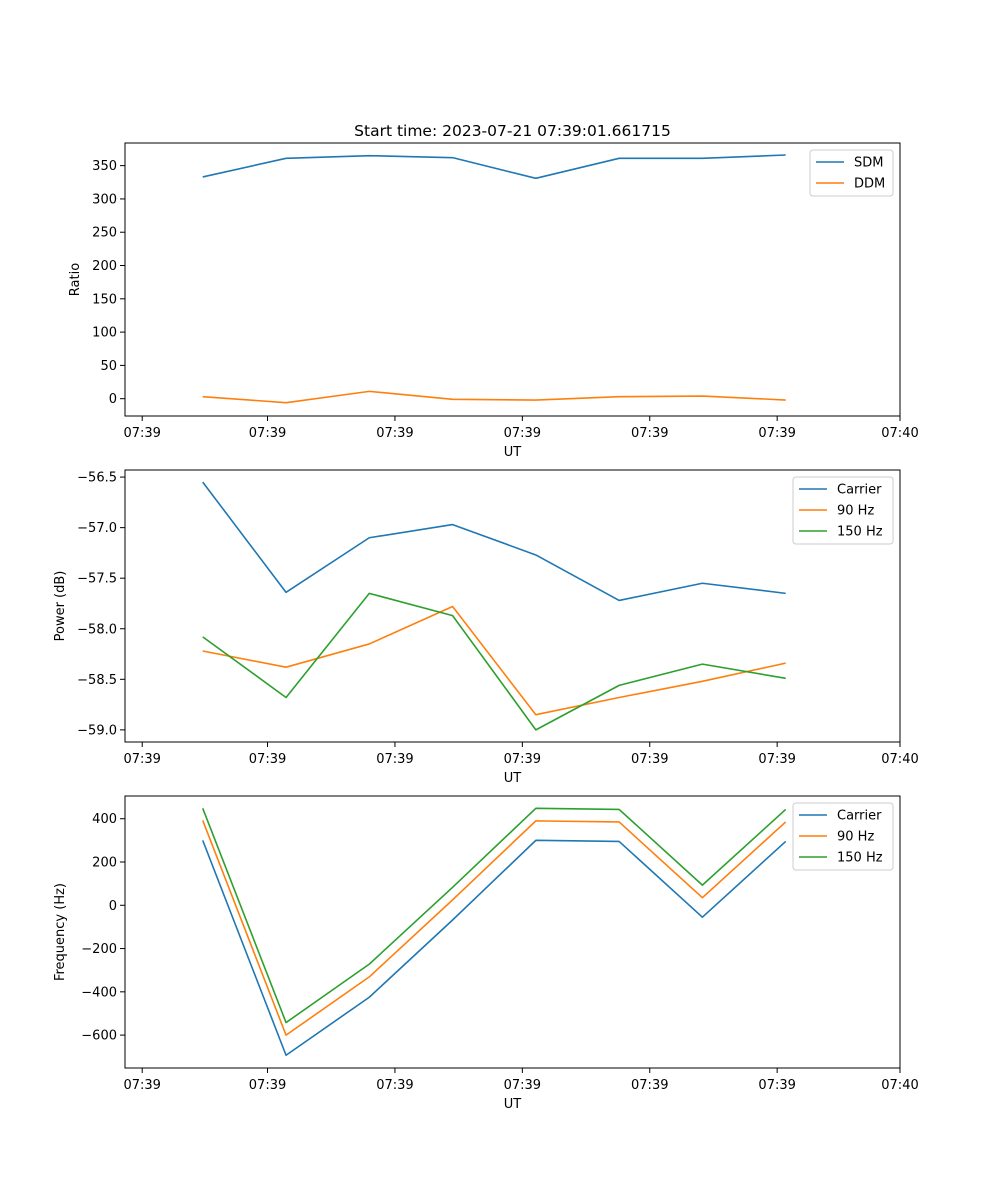 This screenshot has height=1200, width=1000. I want to click on legend-label: DDM, so click(869, 184).